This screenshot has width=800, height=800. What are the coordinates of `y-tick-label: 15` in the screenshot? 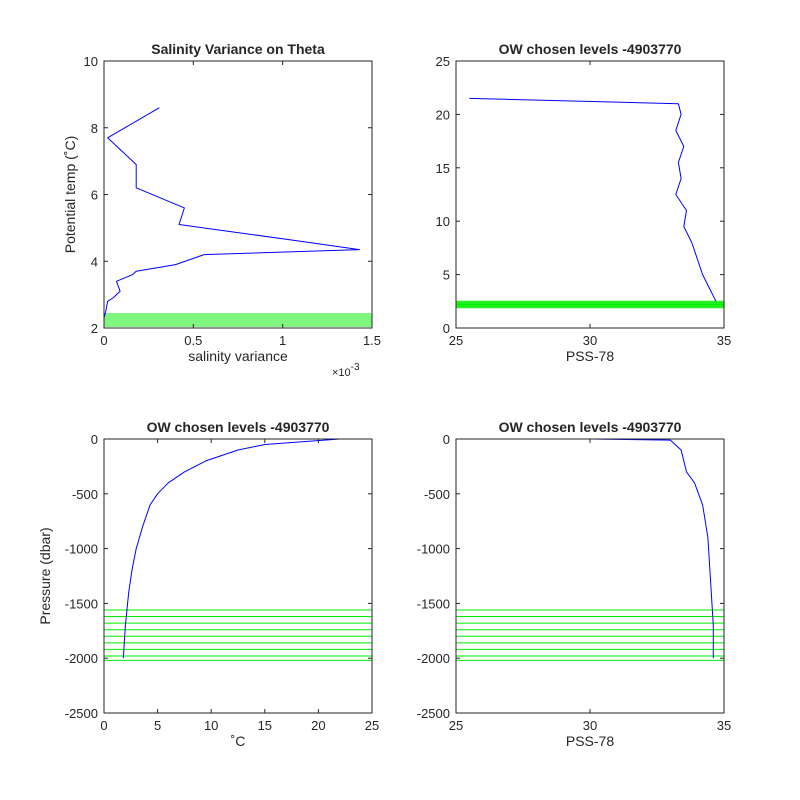 It's located at (443, 168).